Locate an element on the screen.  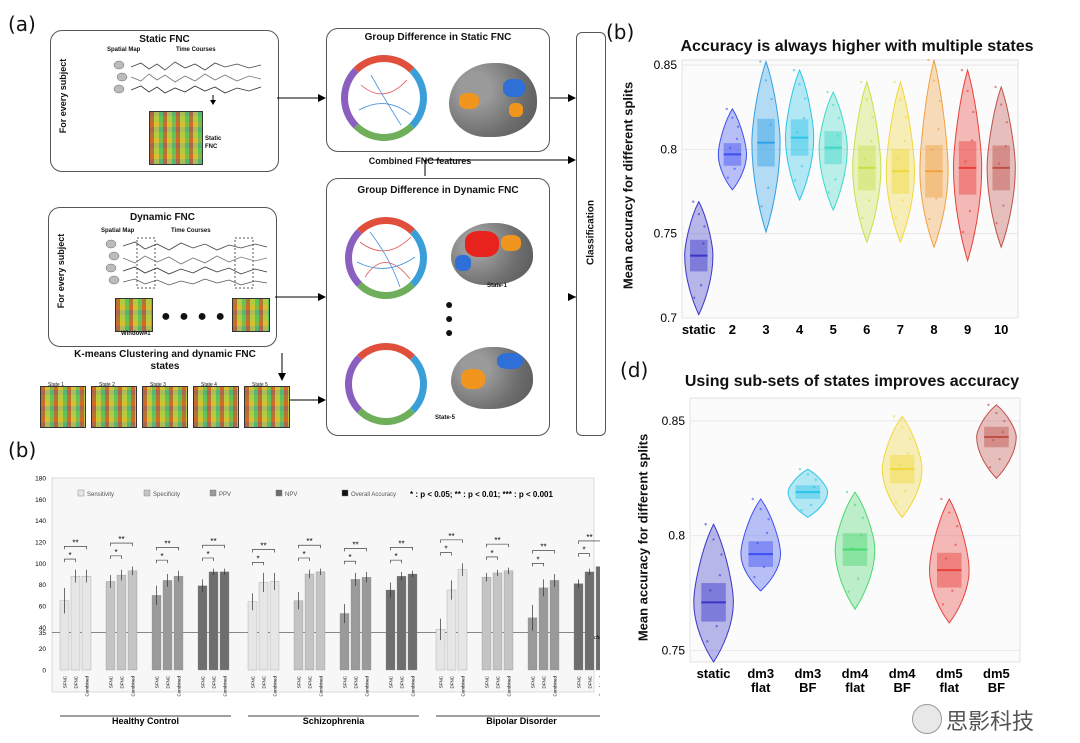
static-connectogram-links is located at coordinates (385, 100).